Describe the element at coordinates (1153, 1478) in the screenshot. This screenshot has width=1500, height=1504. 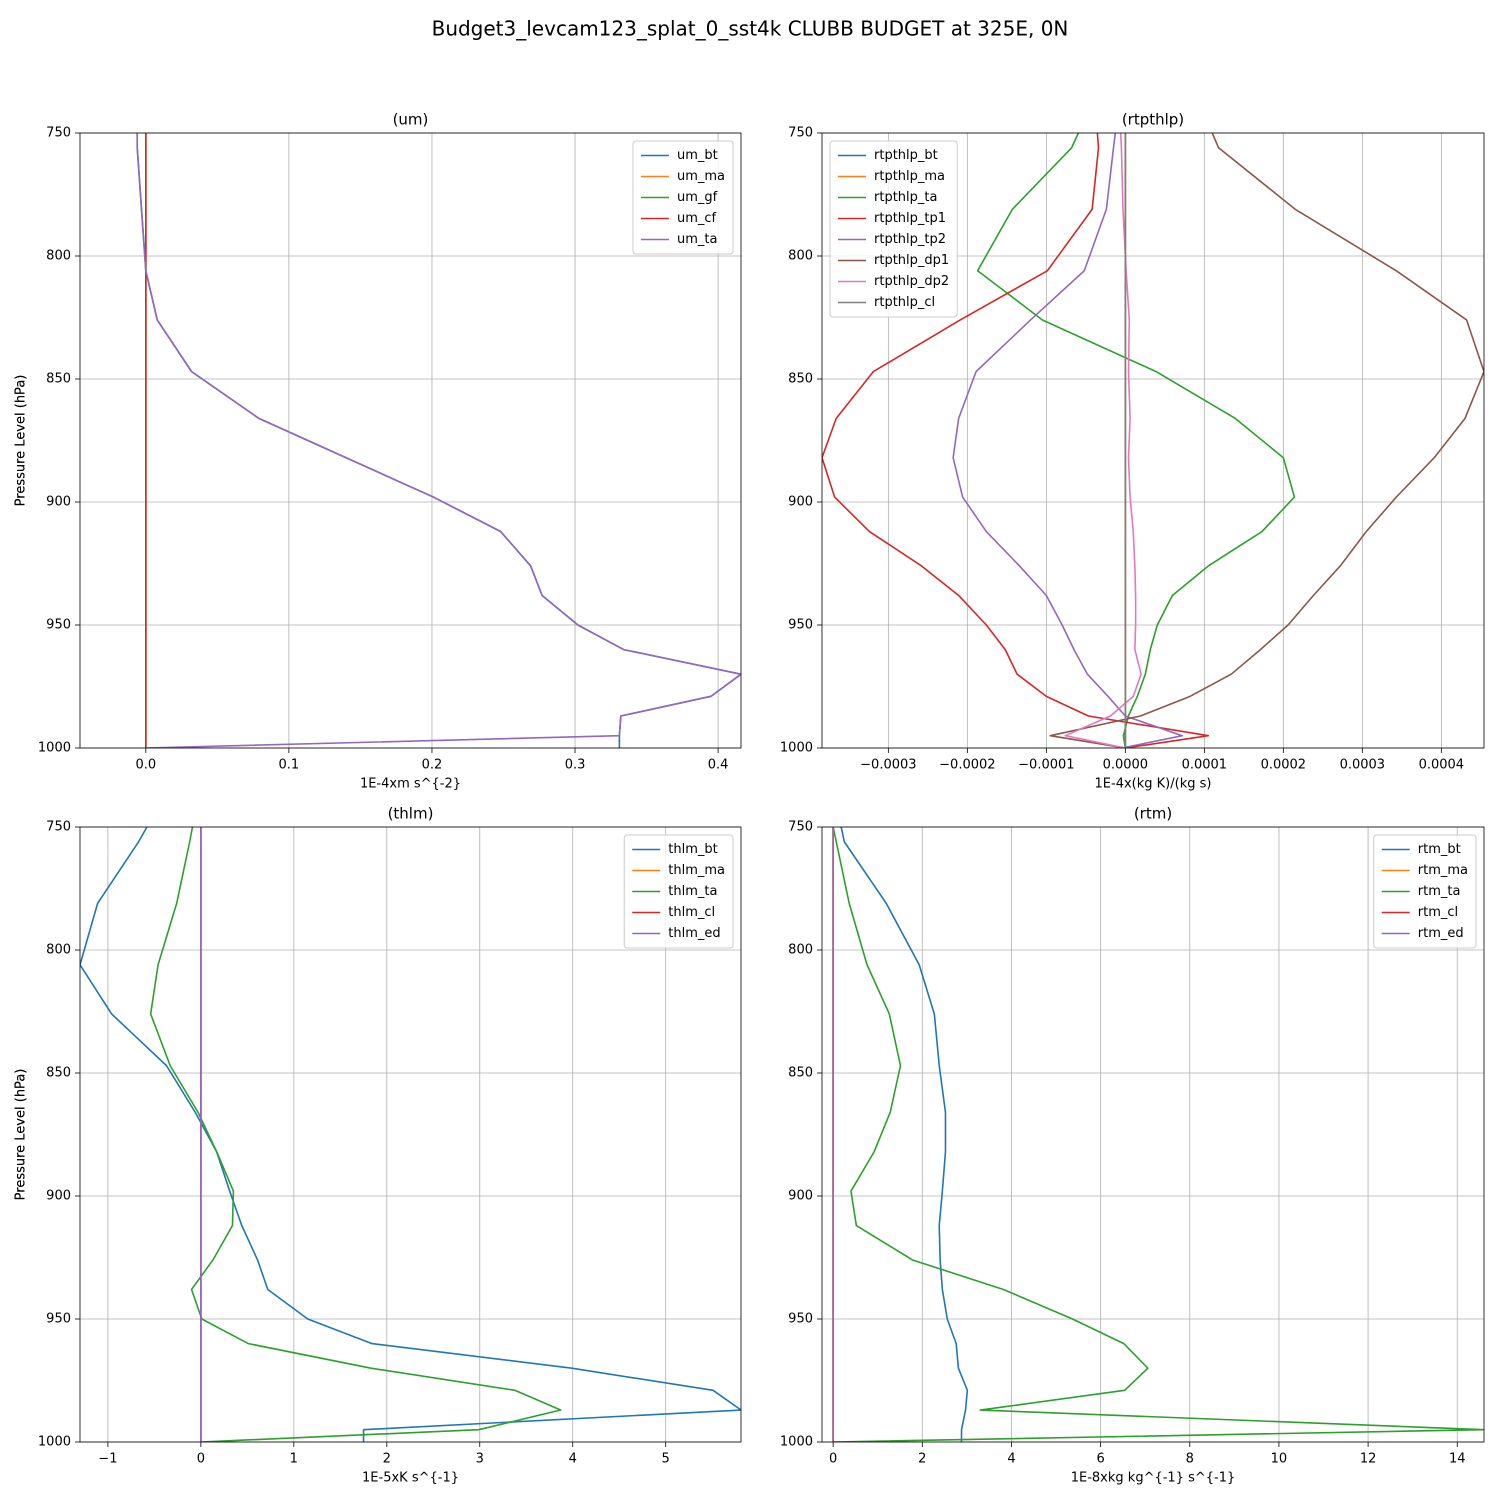
I see `x-axis-label: 1E-8xkg kg^{-1} s^{-1}` at that location.